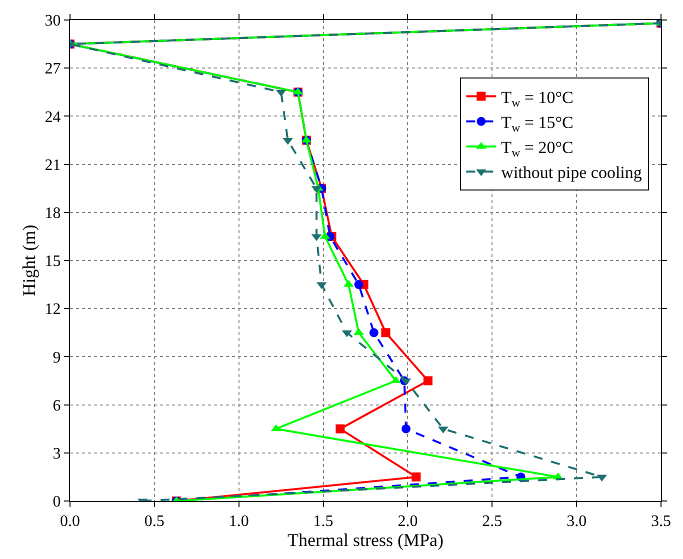  What do you see at coordinates (537, 99) in the screenshot?
I see `legend-label: T$_{w}$ = 10°C` at bounding box center [537, 99].